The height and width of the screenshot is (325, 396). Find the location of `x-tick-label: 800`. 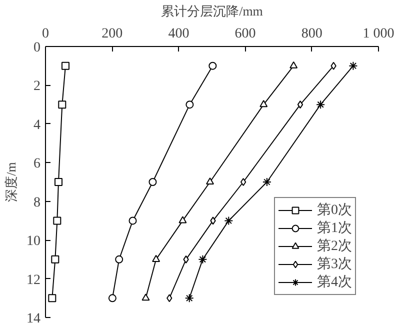

x-tick-label: 800 is located at coordinates (311, 34).